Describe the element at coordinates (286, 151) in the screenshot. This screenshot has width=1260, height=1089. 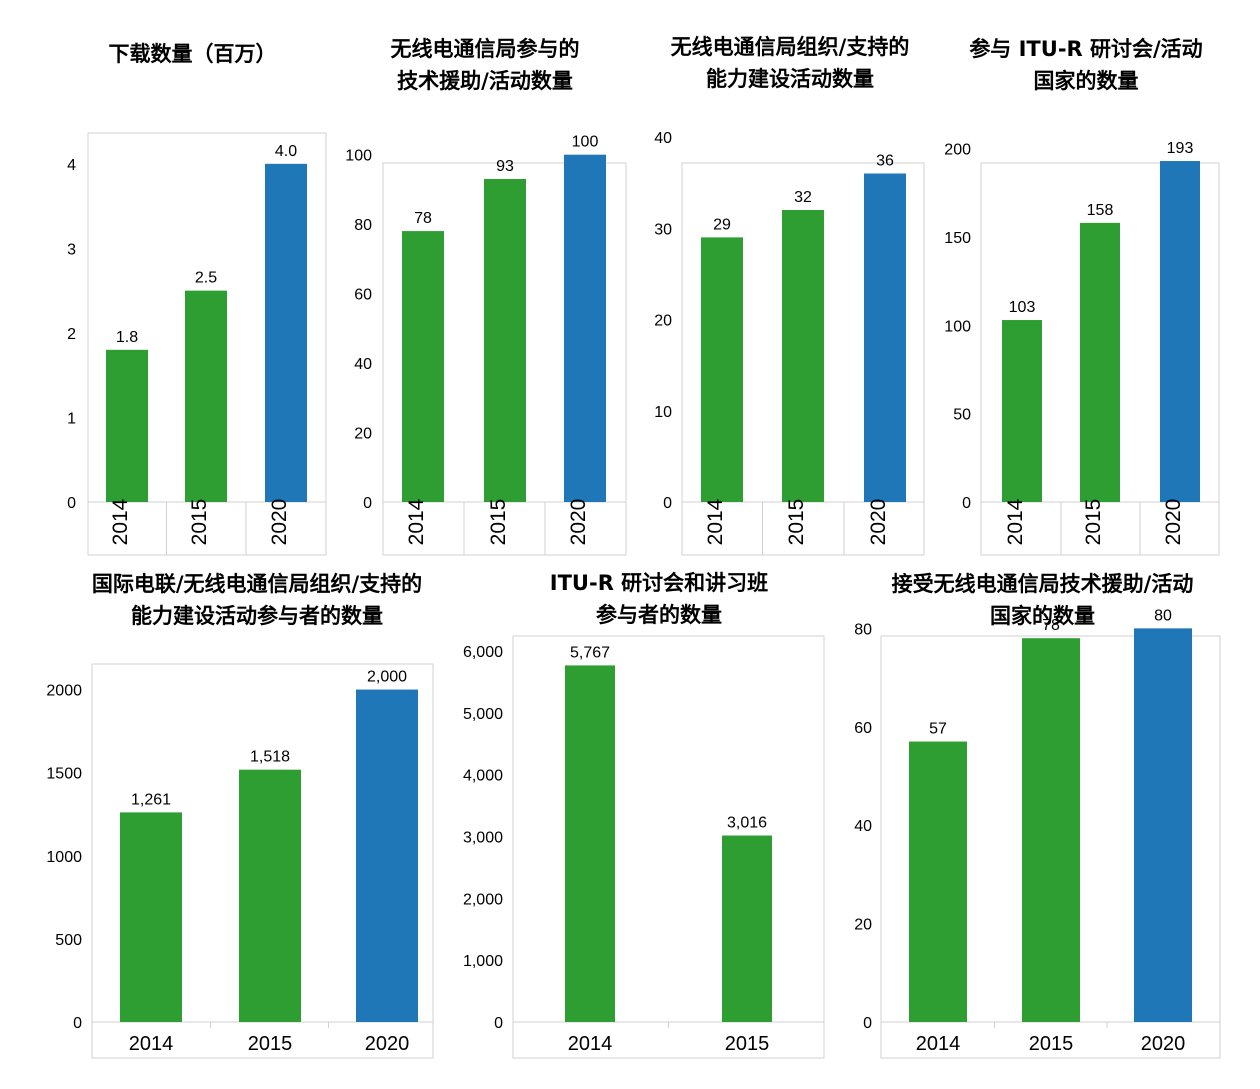
I see `data-label: 4.0` at that location.